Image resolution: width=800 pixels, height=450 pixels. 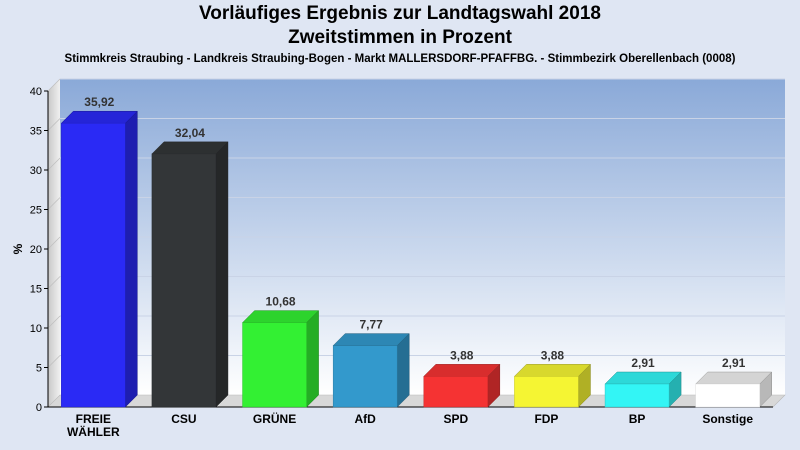 What do you see at coordinates (637, 419) in the screenshot?
I see `x-tick-label: BP` at bounding box center [637, 419].